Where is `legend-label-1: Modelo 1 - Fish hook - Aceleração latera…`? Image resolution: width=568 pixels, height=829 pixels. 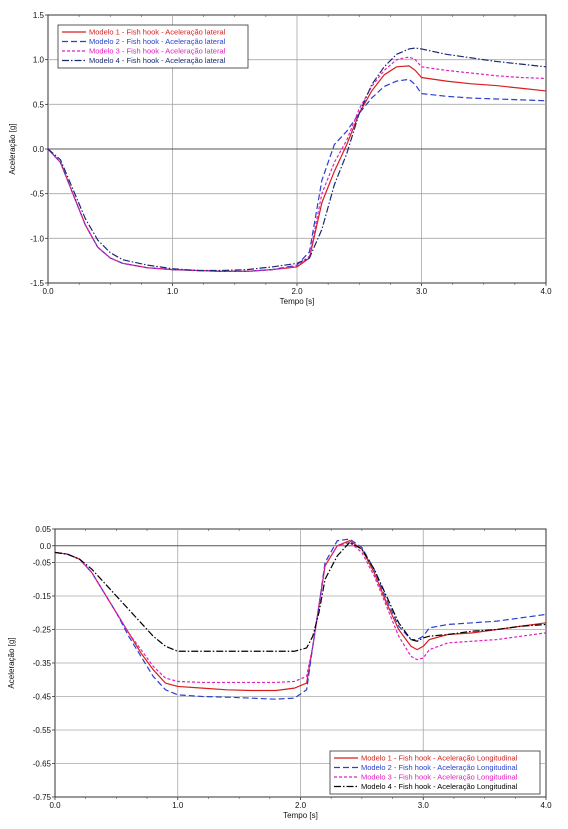
legend-label-1: Modelo 1 - Fish hook - Aceleração latera… is located at coordinates (157, 32).